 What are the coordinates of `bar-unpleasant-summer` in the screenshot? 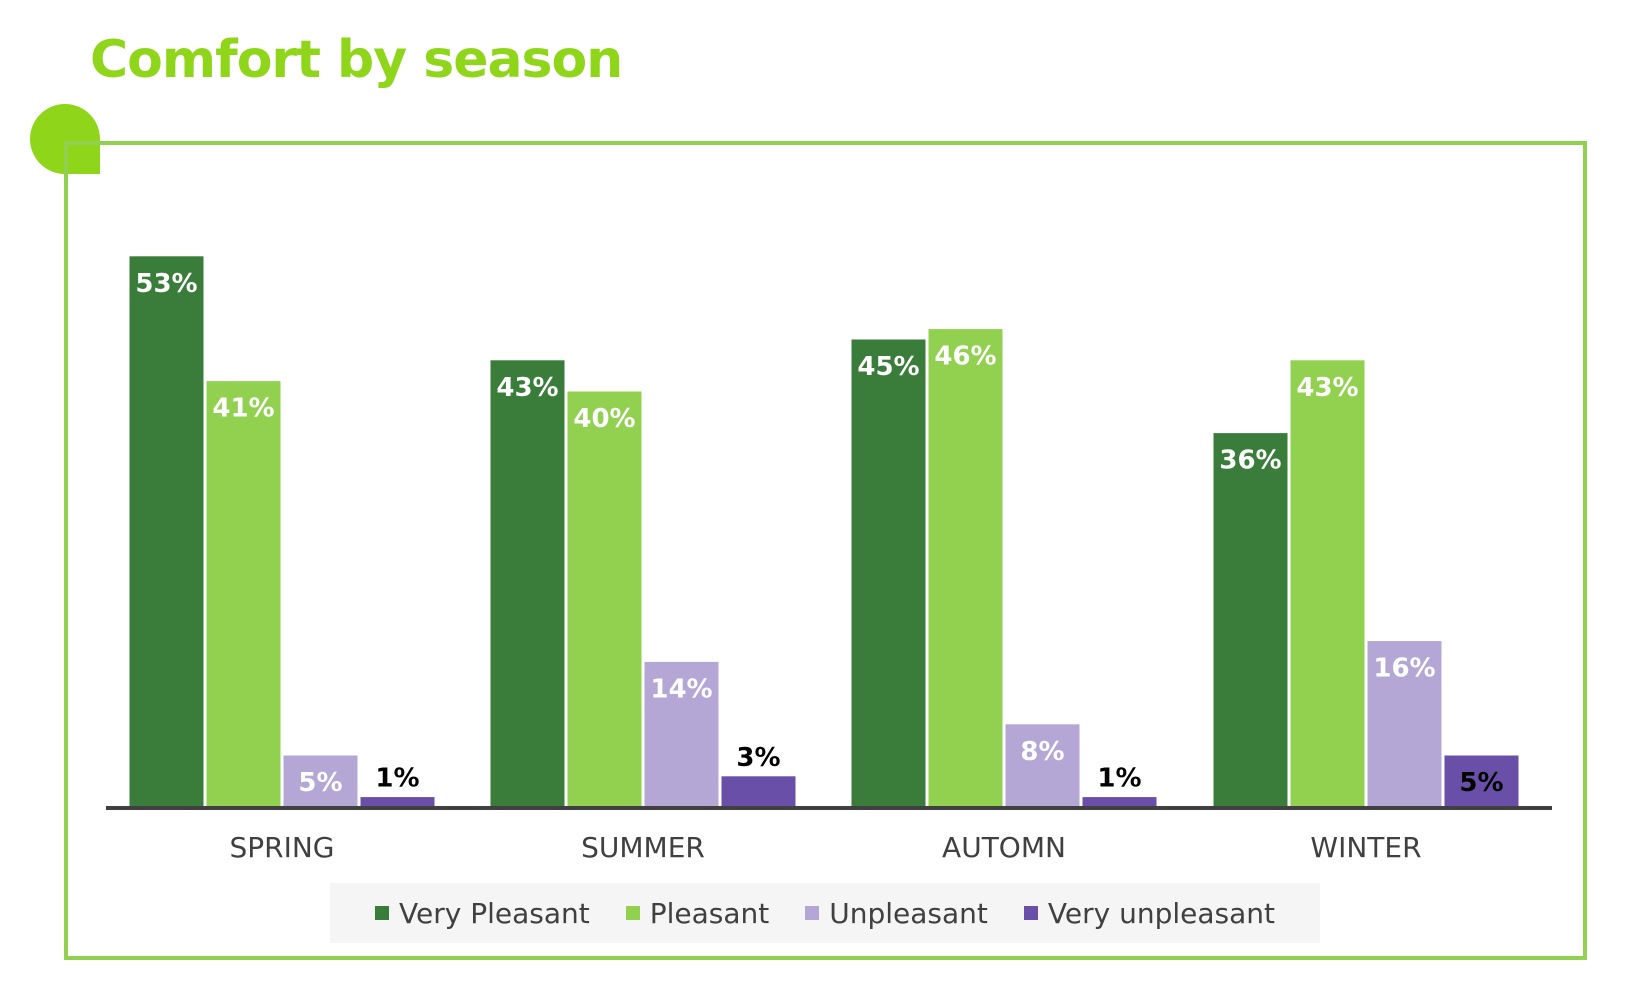 It's located at (681, 734).